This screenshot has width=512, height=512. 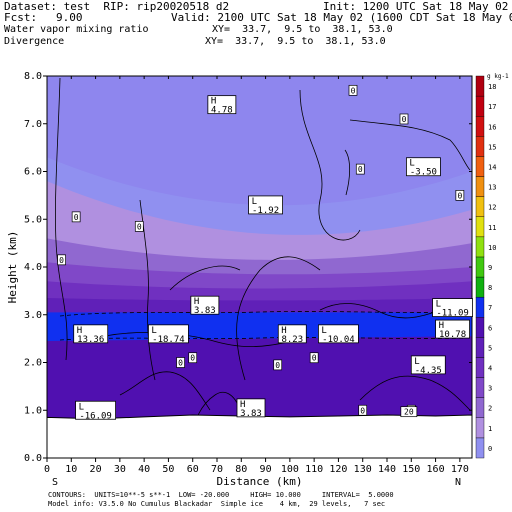 I want to click on x-tick-label: 170, so click(x=460, y=469).